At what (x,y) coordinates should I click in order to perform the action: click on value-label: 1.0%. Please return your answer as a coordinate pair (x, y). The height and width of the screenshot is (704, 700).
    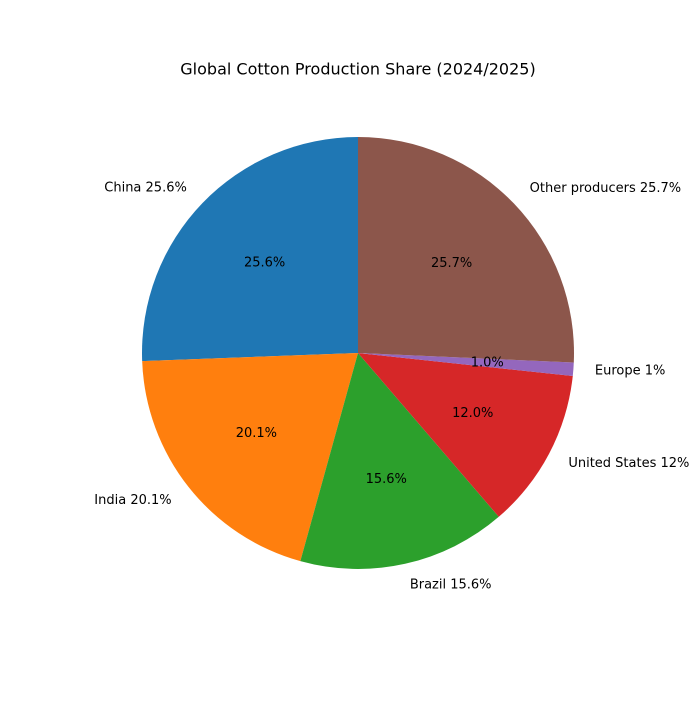
    Looking at the image, I should click on (487, 362).